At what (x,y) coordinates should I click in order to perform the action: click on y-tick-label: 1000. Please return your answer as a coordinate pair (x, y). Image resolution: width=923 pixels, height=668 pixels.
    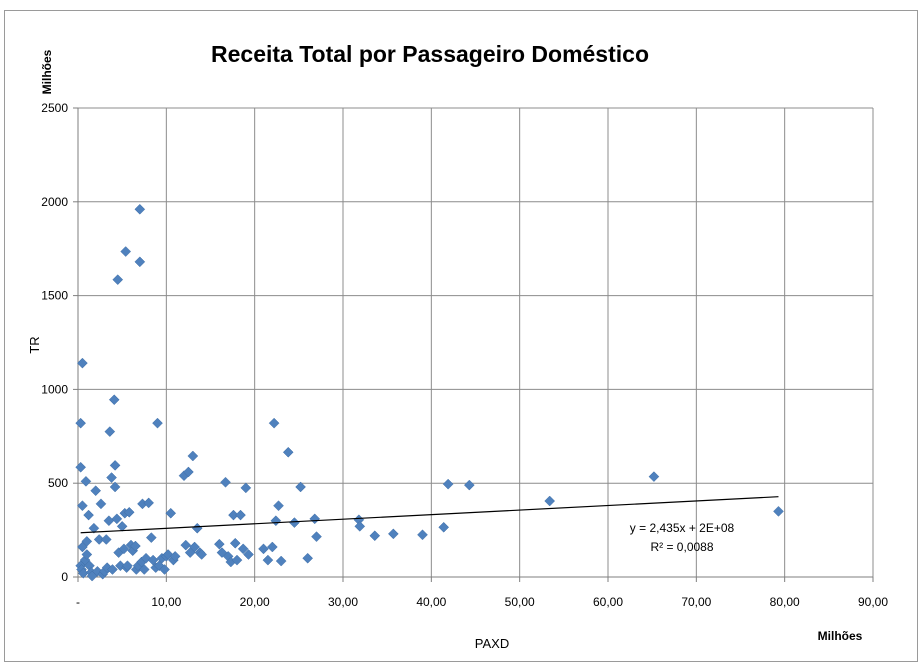
    Looking at the image, I should click on (54, 389).